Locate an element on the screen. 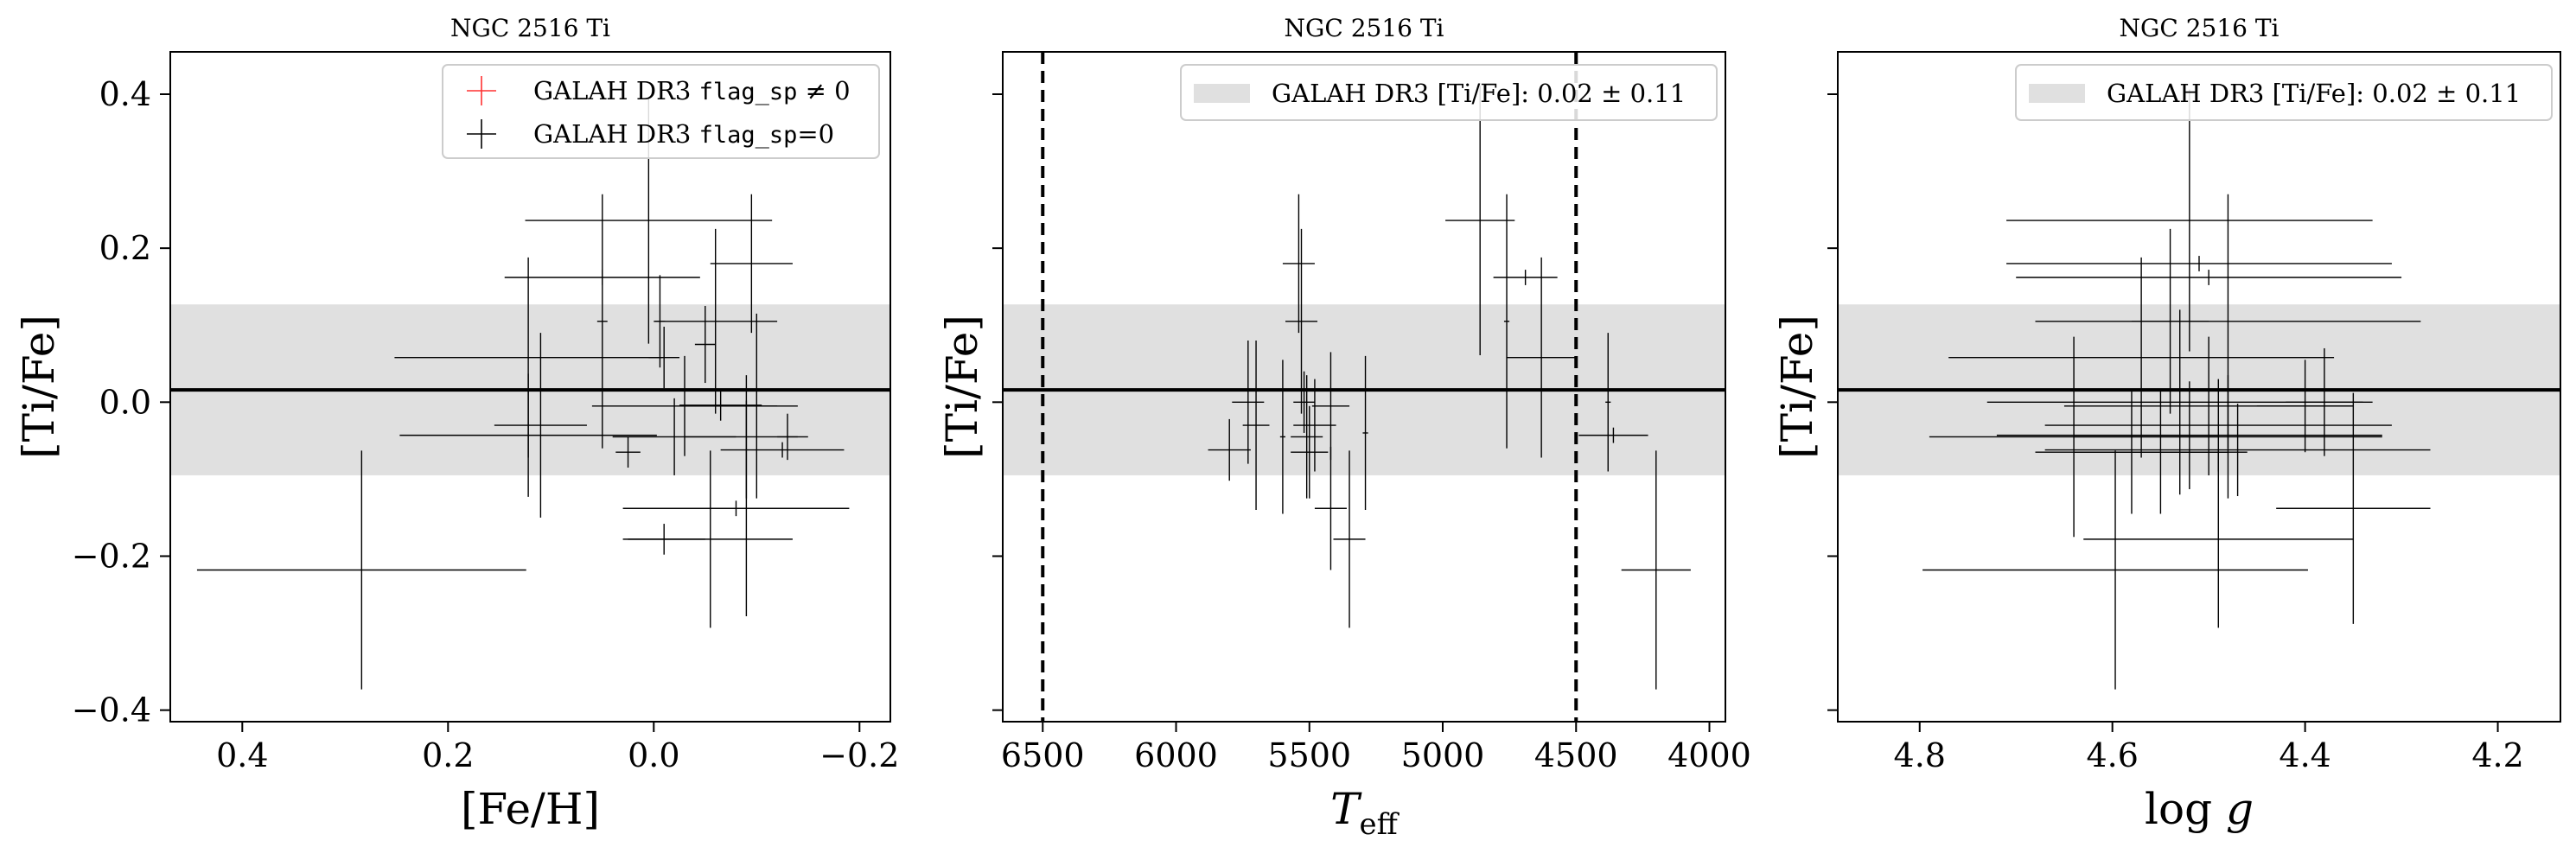 This screenshot has width=2576, height=847. legend: GALAH DR3 flag_sp ≠ 0 GALAH DR3 flag_sp=0 is located at coordinates (661, 111).